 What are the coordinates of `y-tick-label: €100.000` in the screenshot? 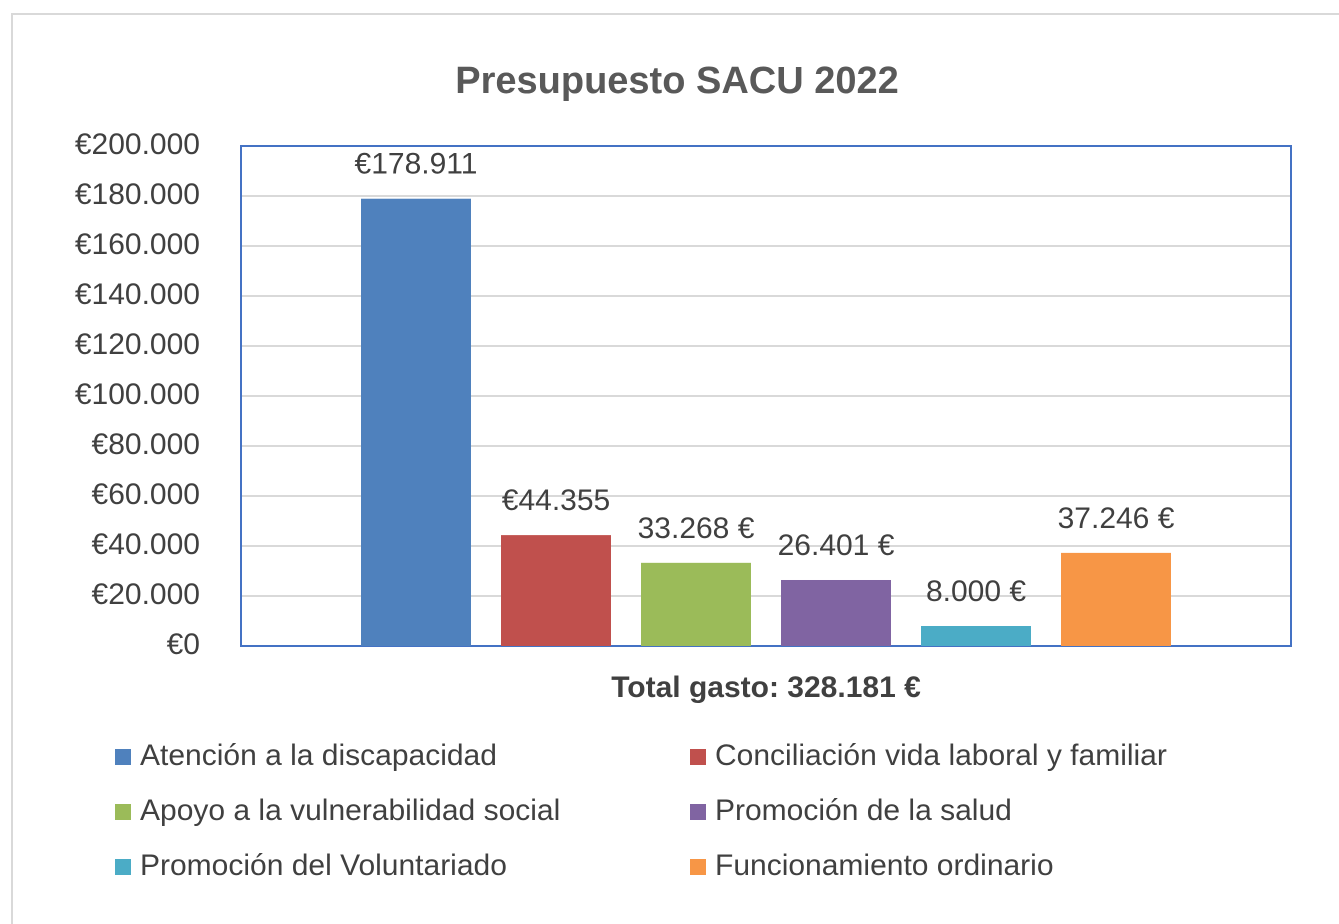 It's located at (137, 394).